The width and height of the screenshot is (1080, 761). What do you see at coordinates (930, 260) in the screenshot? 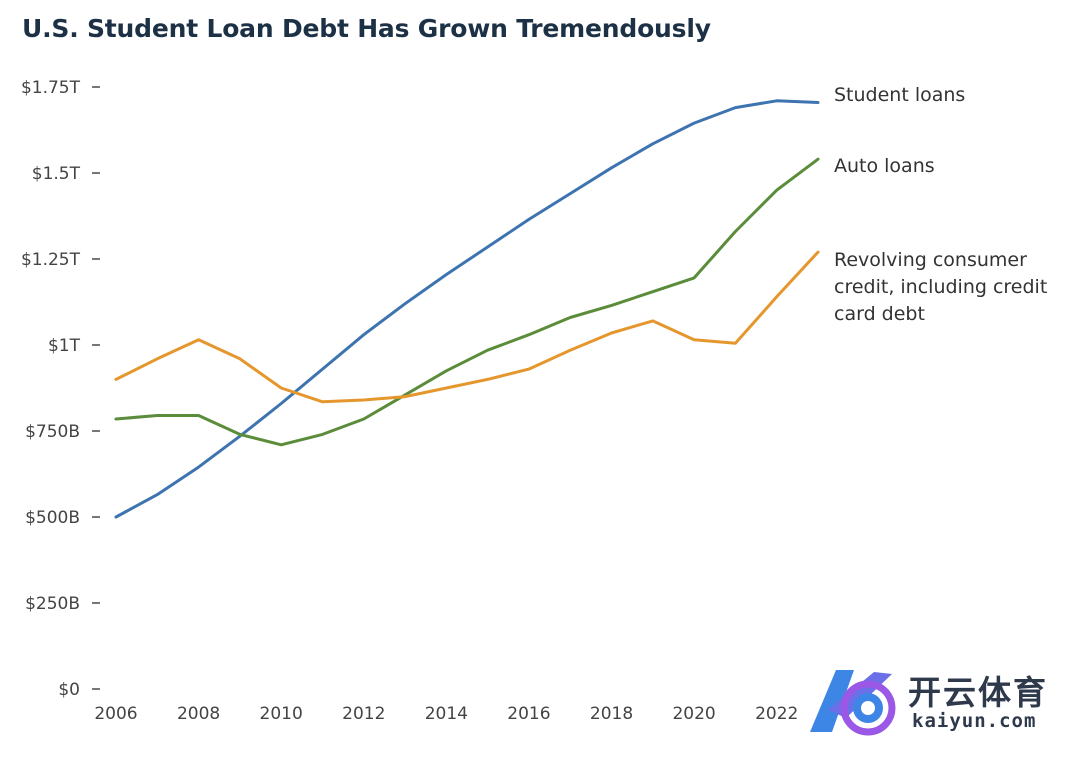
I see `series-label-line: Revolving consumer` at bounding box center [930, 260].